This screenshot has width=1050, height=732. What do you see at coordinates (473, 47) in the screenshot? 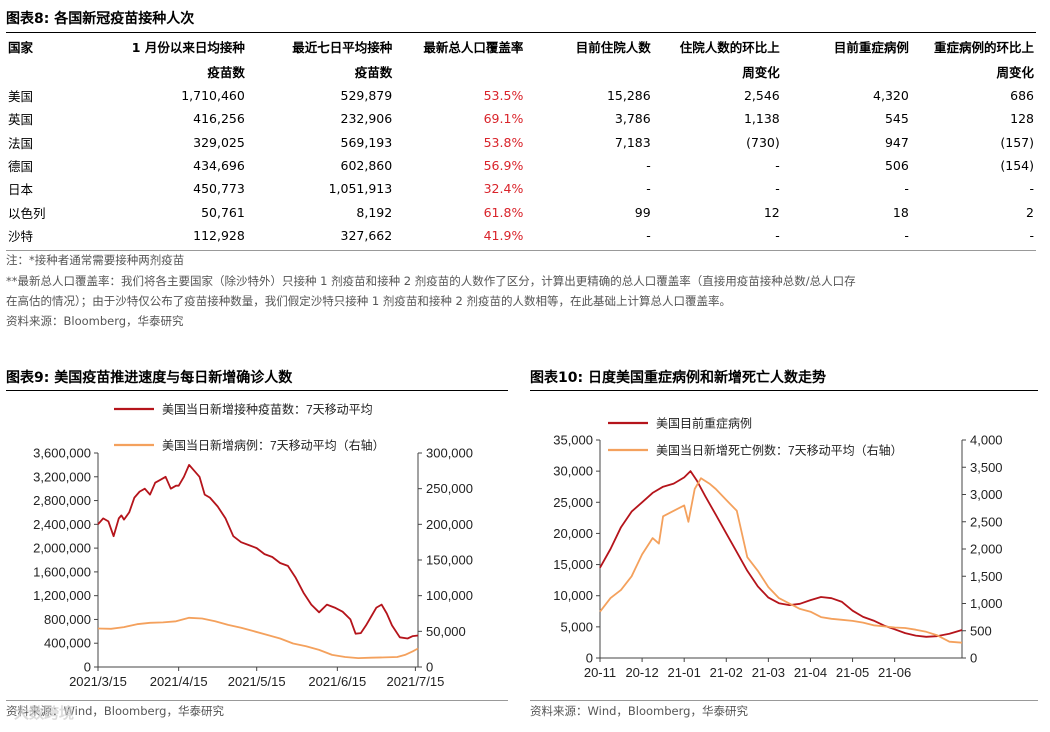
I see `header-coverage: 最新总人口覆盖率` at bounding box center [473, 47].